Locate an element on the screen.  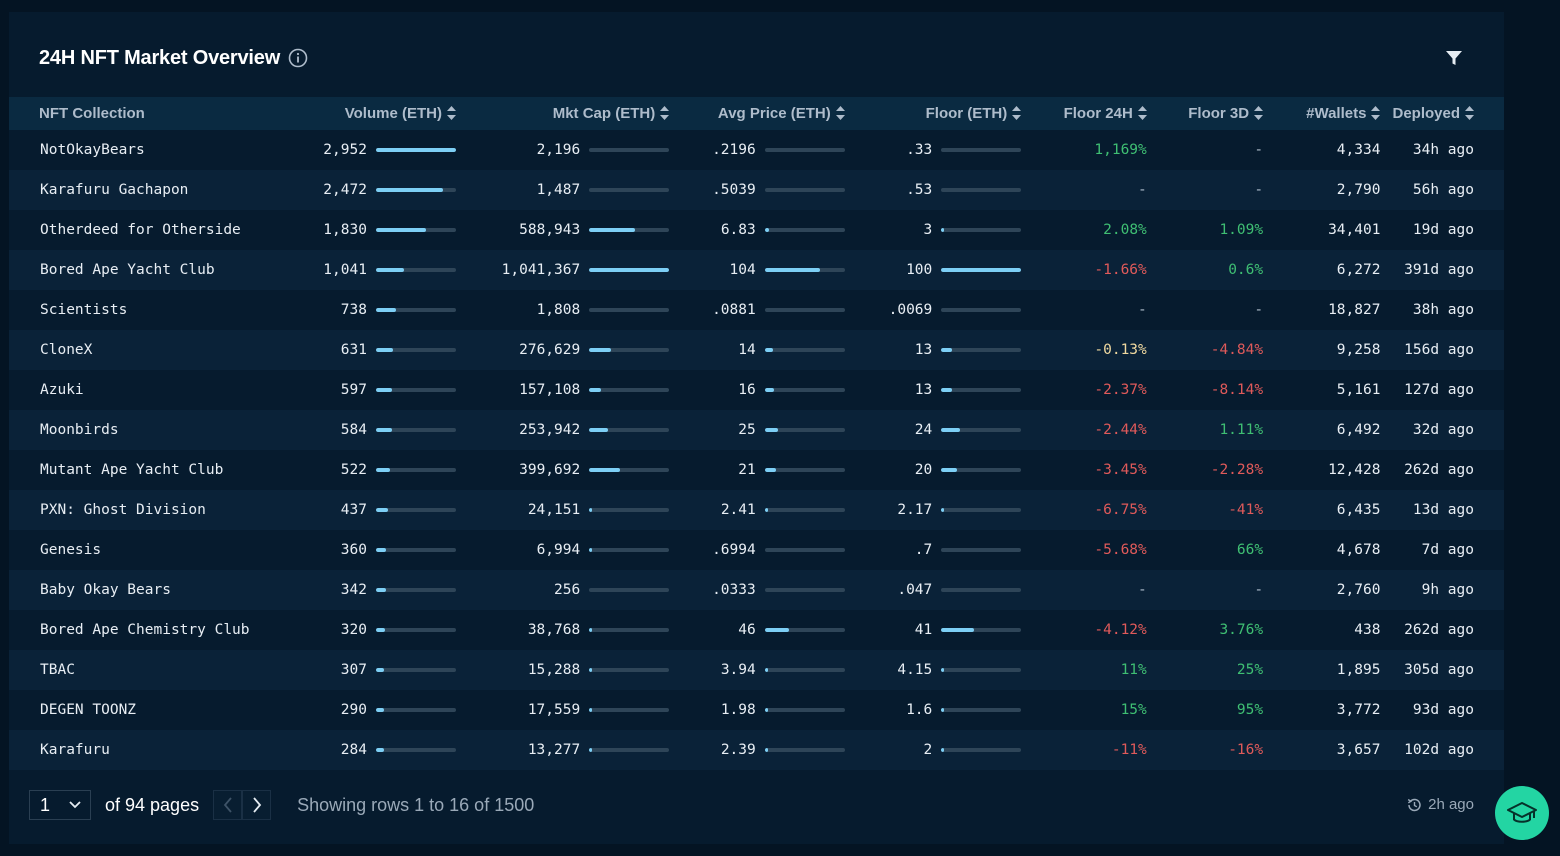
academy-button is located at coordinates (1522, 813).